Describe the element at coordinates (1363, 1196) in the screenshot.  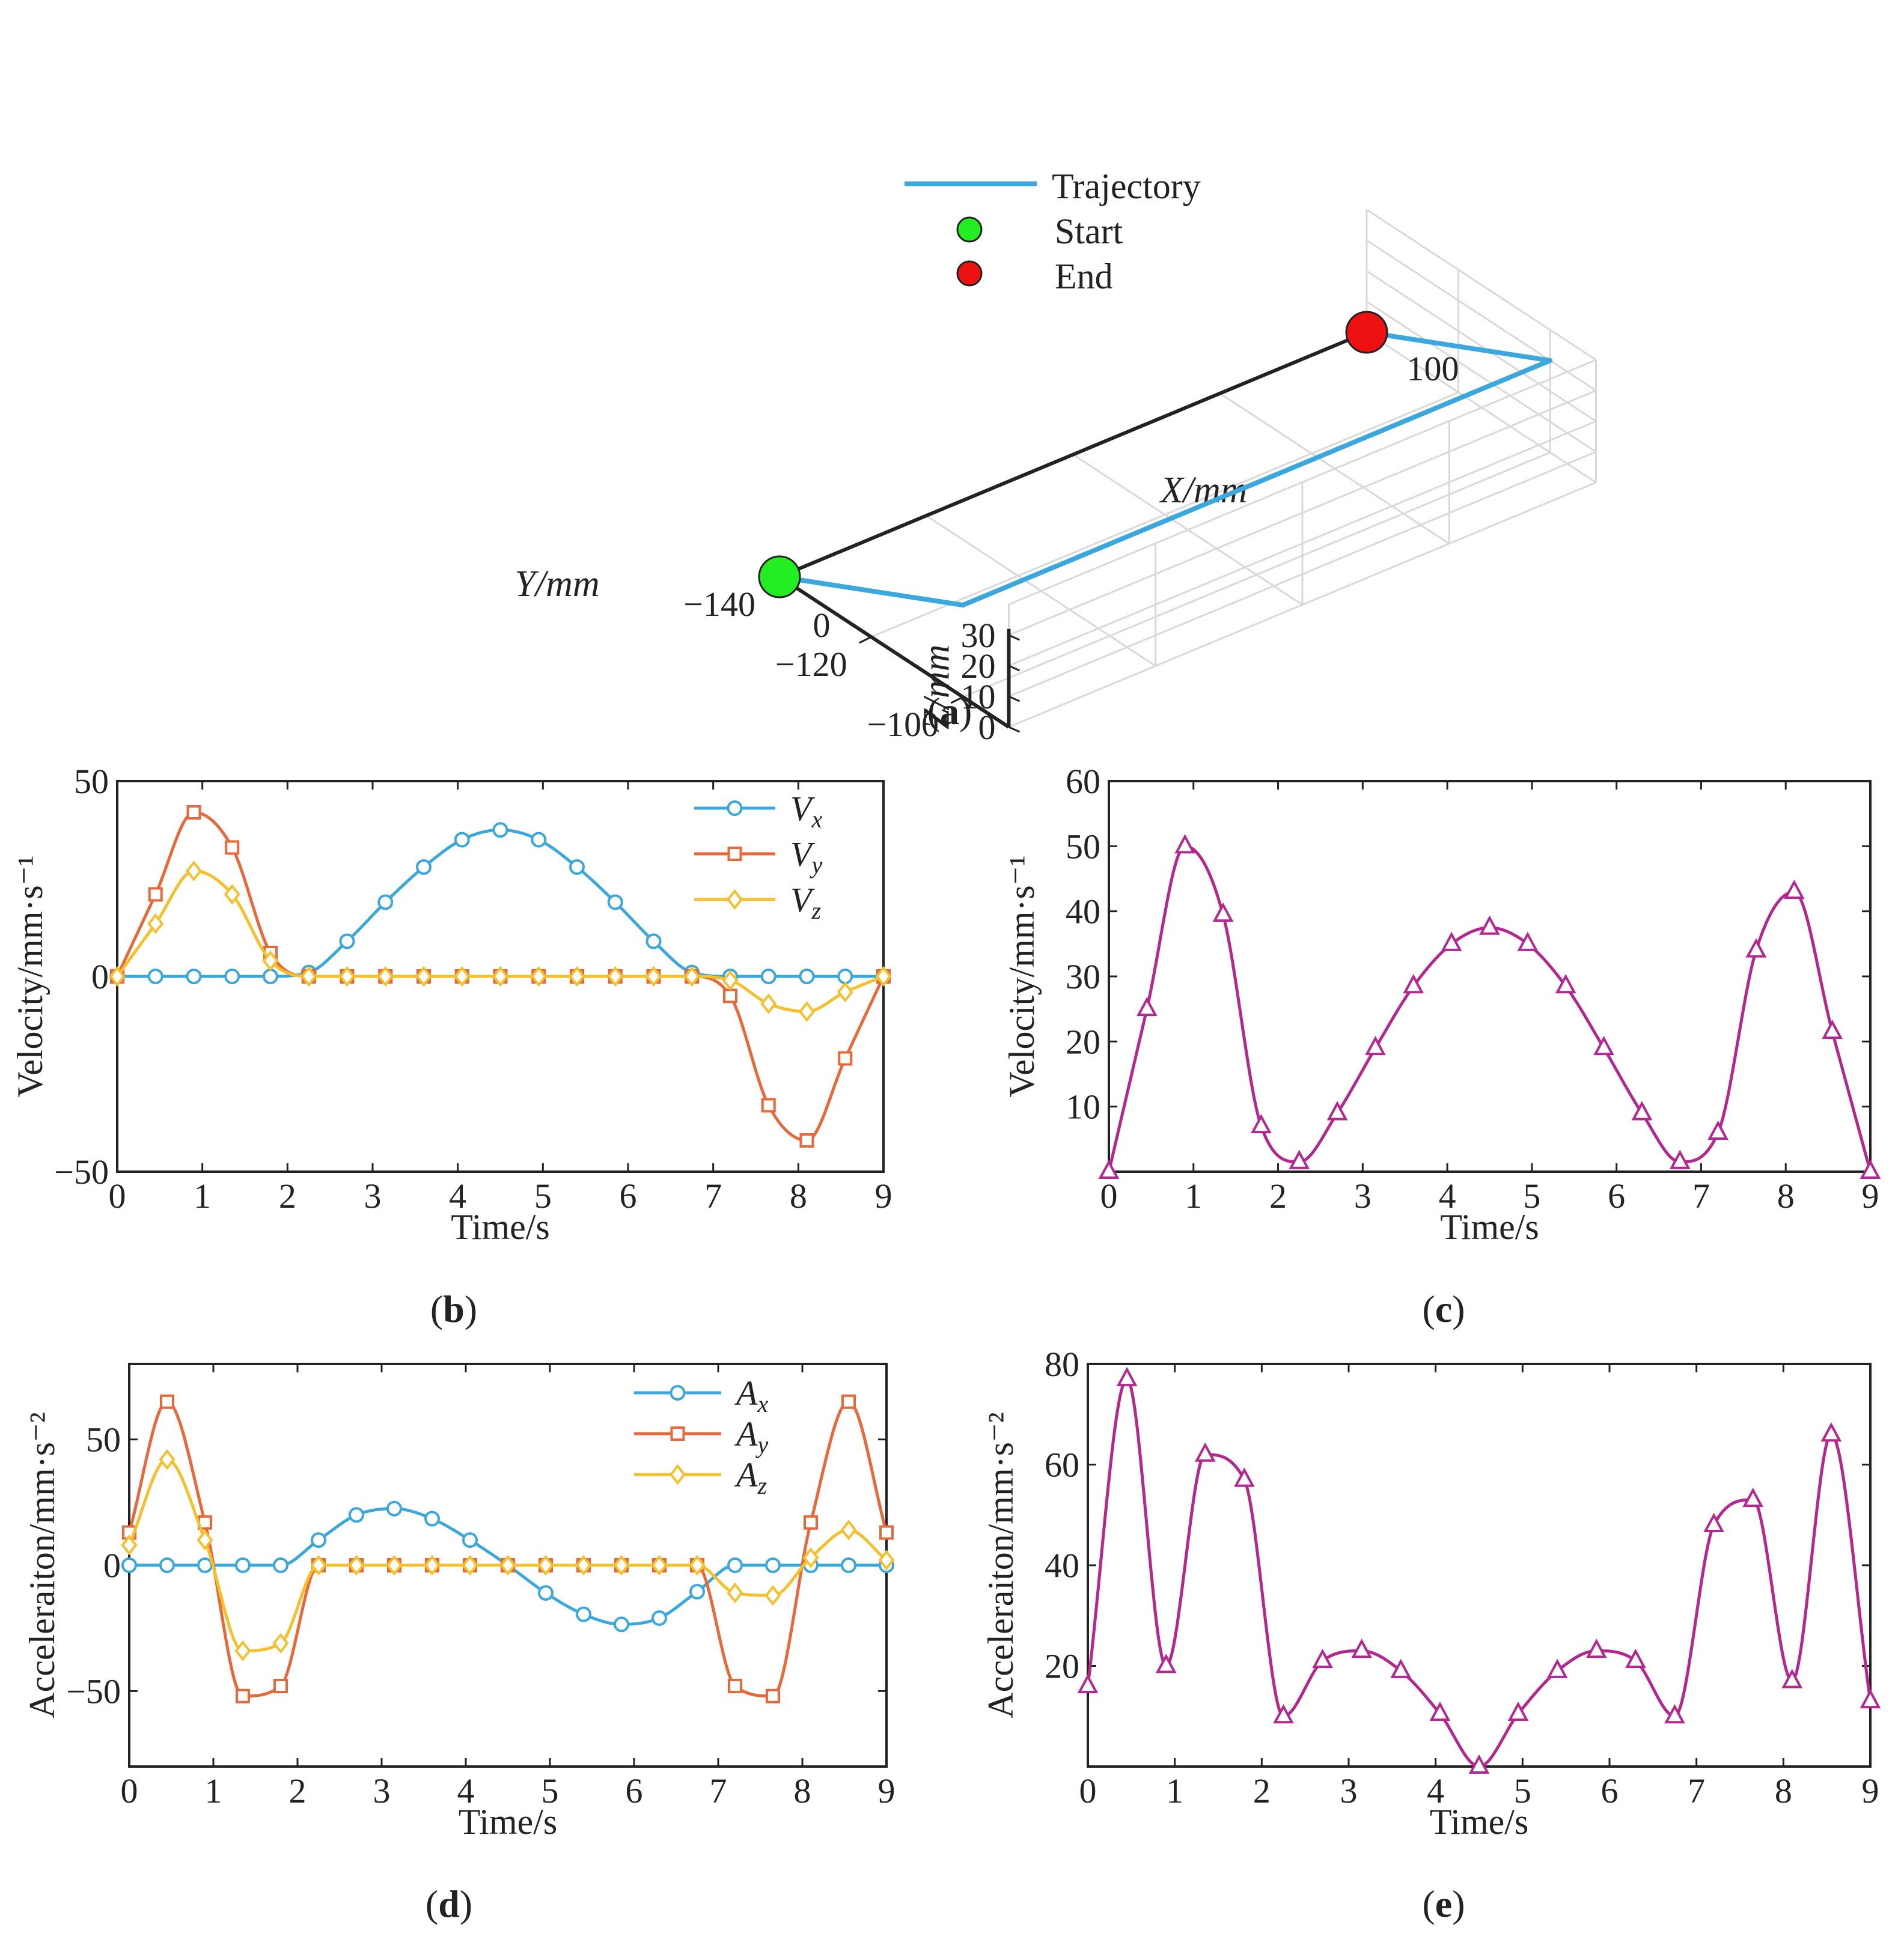
I see `x-tick-label: 3` at that location.